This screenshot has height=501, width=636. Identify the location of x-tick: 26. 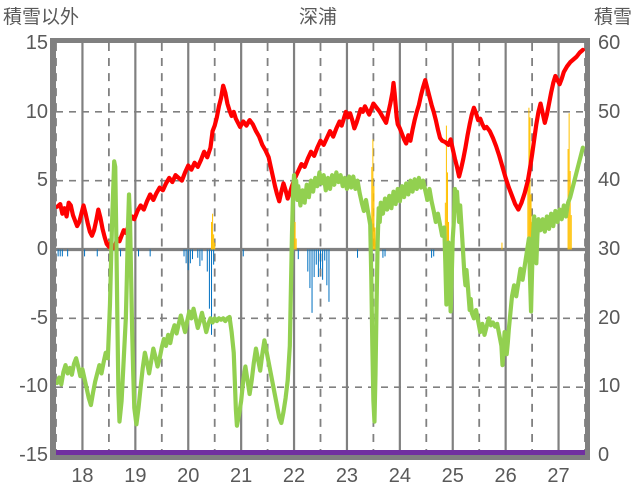
(505, 476).